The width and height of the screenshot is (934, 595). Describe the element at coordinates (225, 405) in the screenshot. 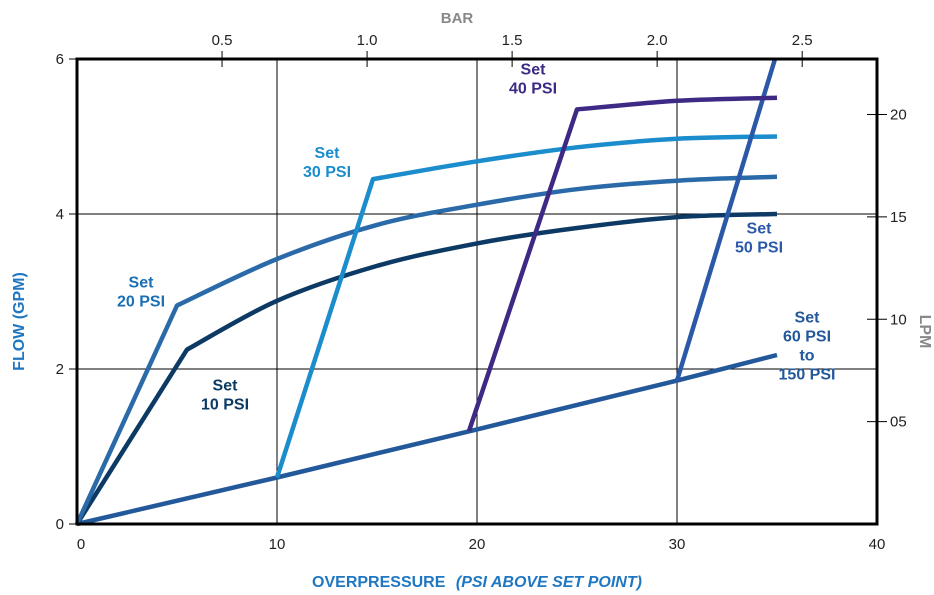

I see `series-label-line: 10 PSI` at that location.